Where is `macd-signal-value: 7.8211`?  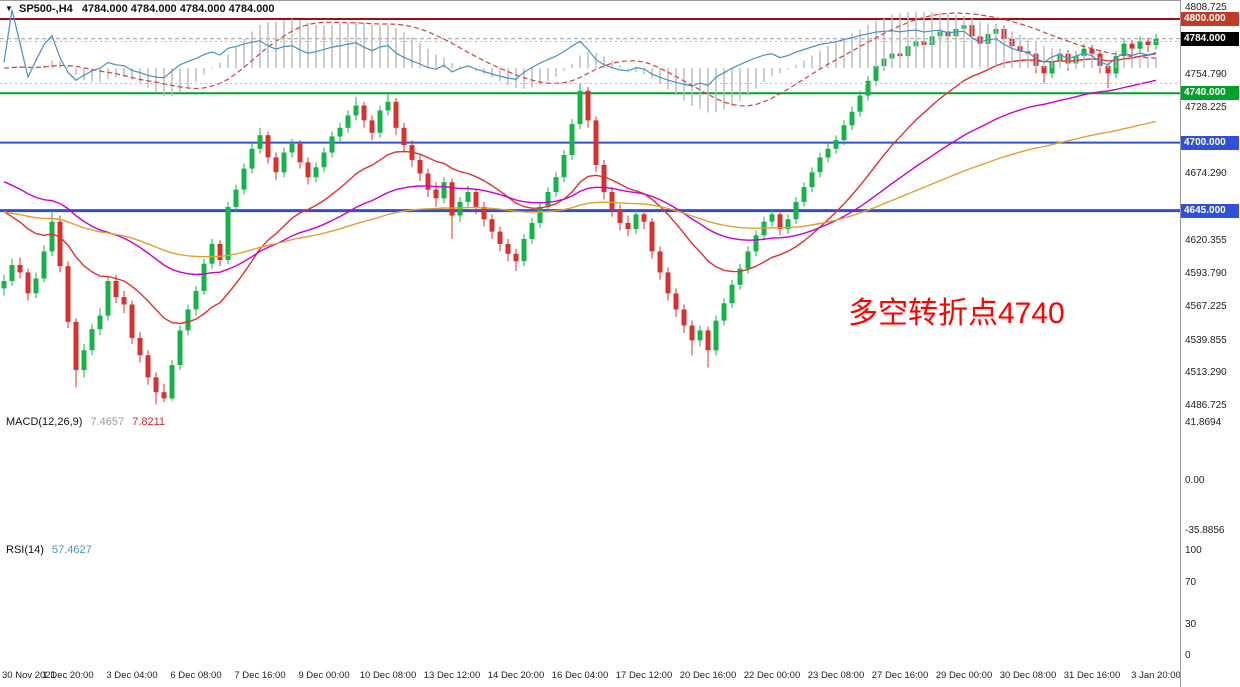 macd-signal-value: 7.8211 is located at coordinates (149, 422).